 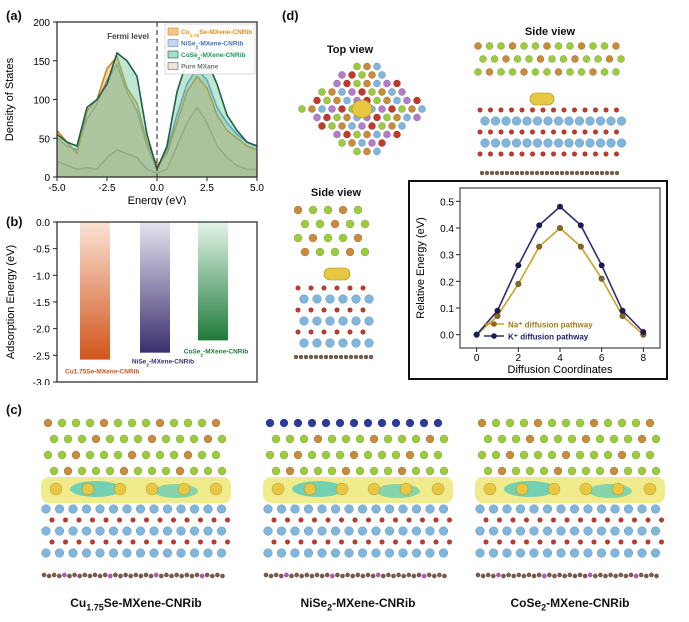 I want to click on panel-b-label: (b), so click(x=14, y=221).